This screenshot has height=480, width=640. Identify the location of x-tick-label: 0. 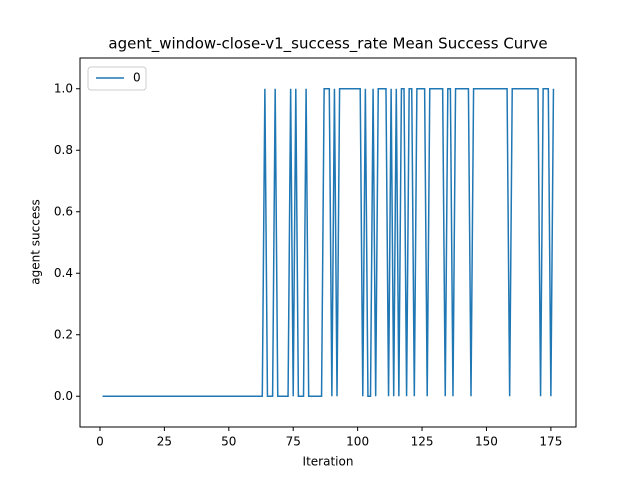
(100, 442).